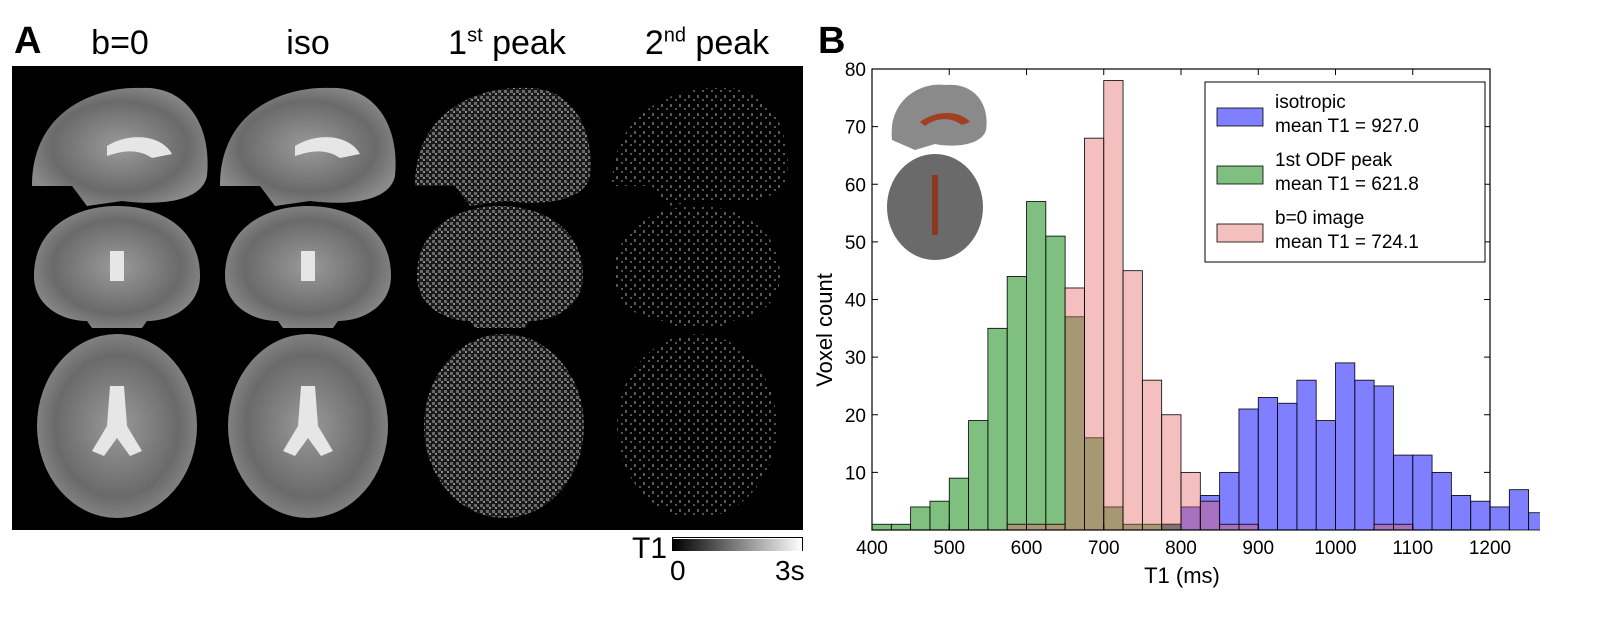 This screenshot has width=1597, height=620. I want to click on colorbar-gradient, so click(737, 545).